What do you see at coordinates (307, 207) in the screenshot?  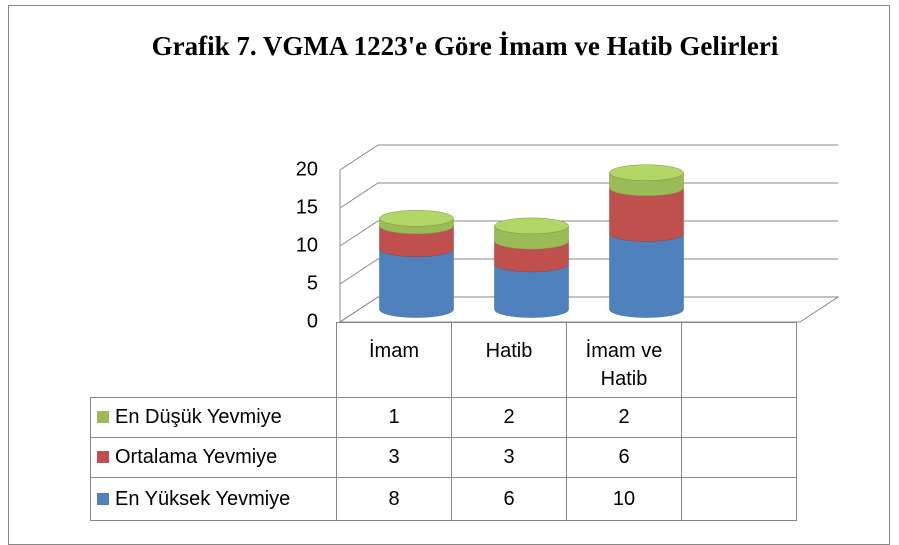 I see `y-tick-label: 15` at bounding box center [307, 207].